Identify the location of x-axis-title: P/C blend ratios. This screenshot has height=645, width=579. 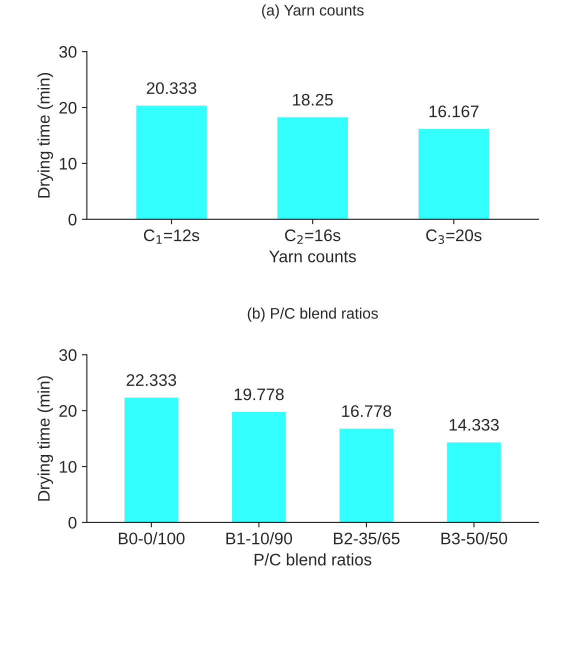
(313, 559).